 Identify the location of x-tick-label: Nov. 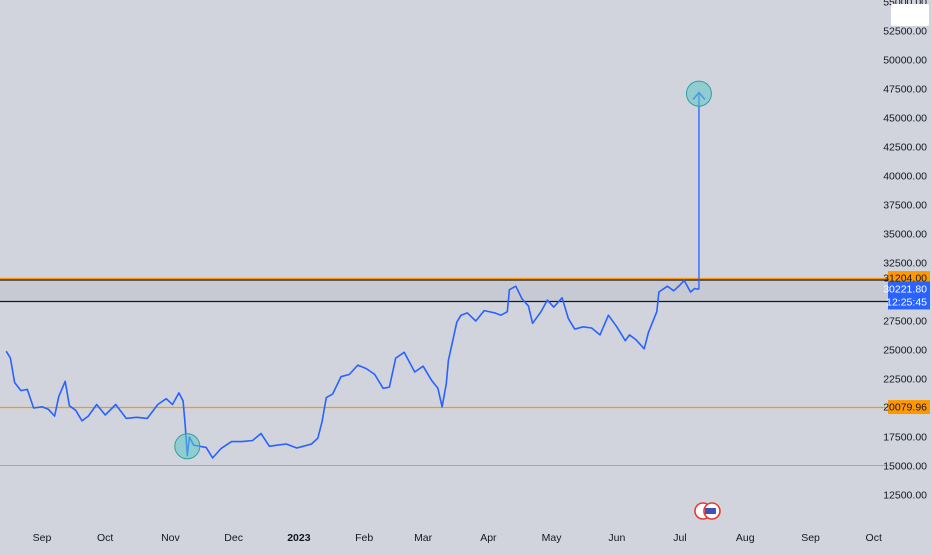
(170, 538).